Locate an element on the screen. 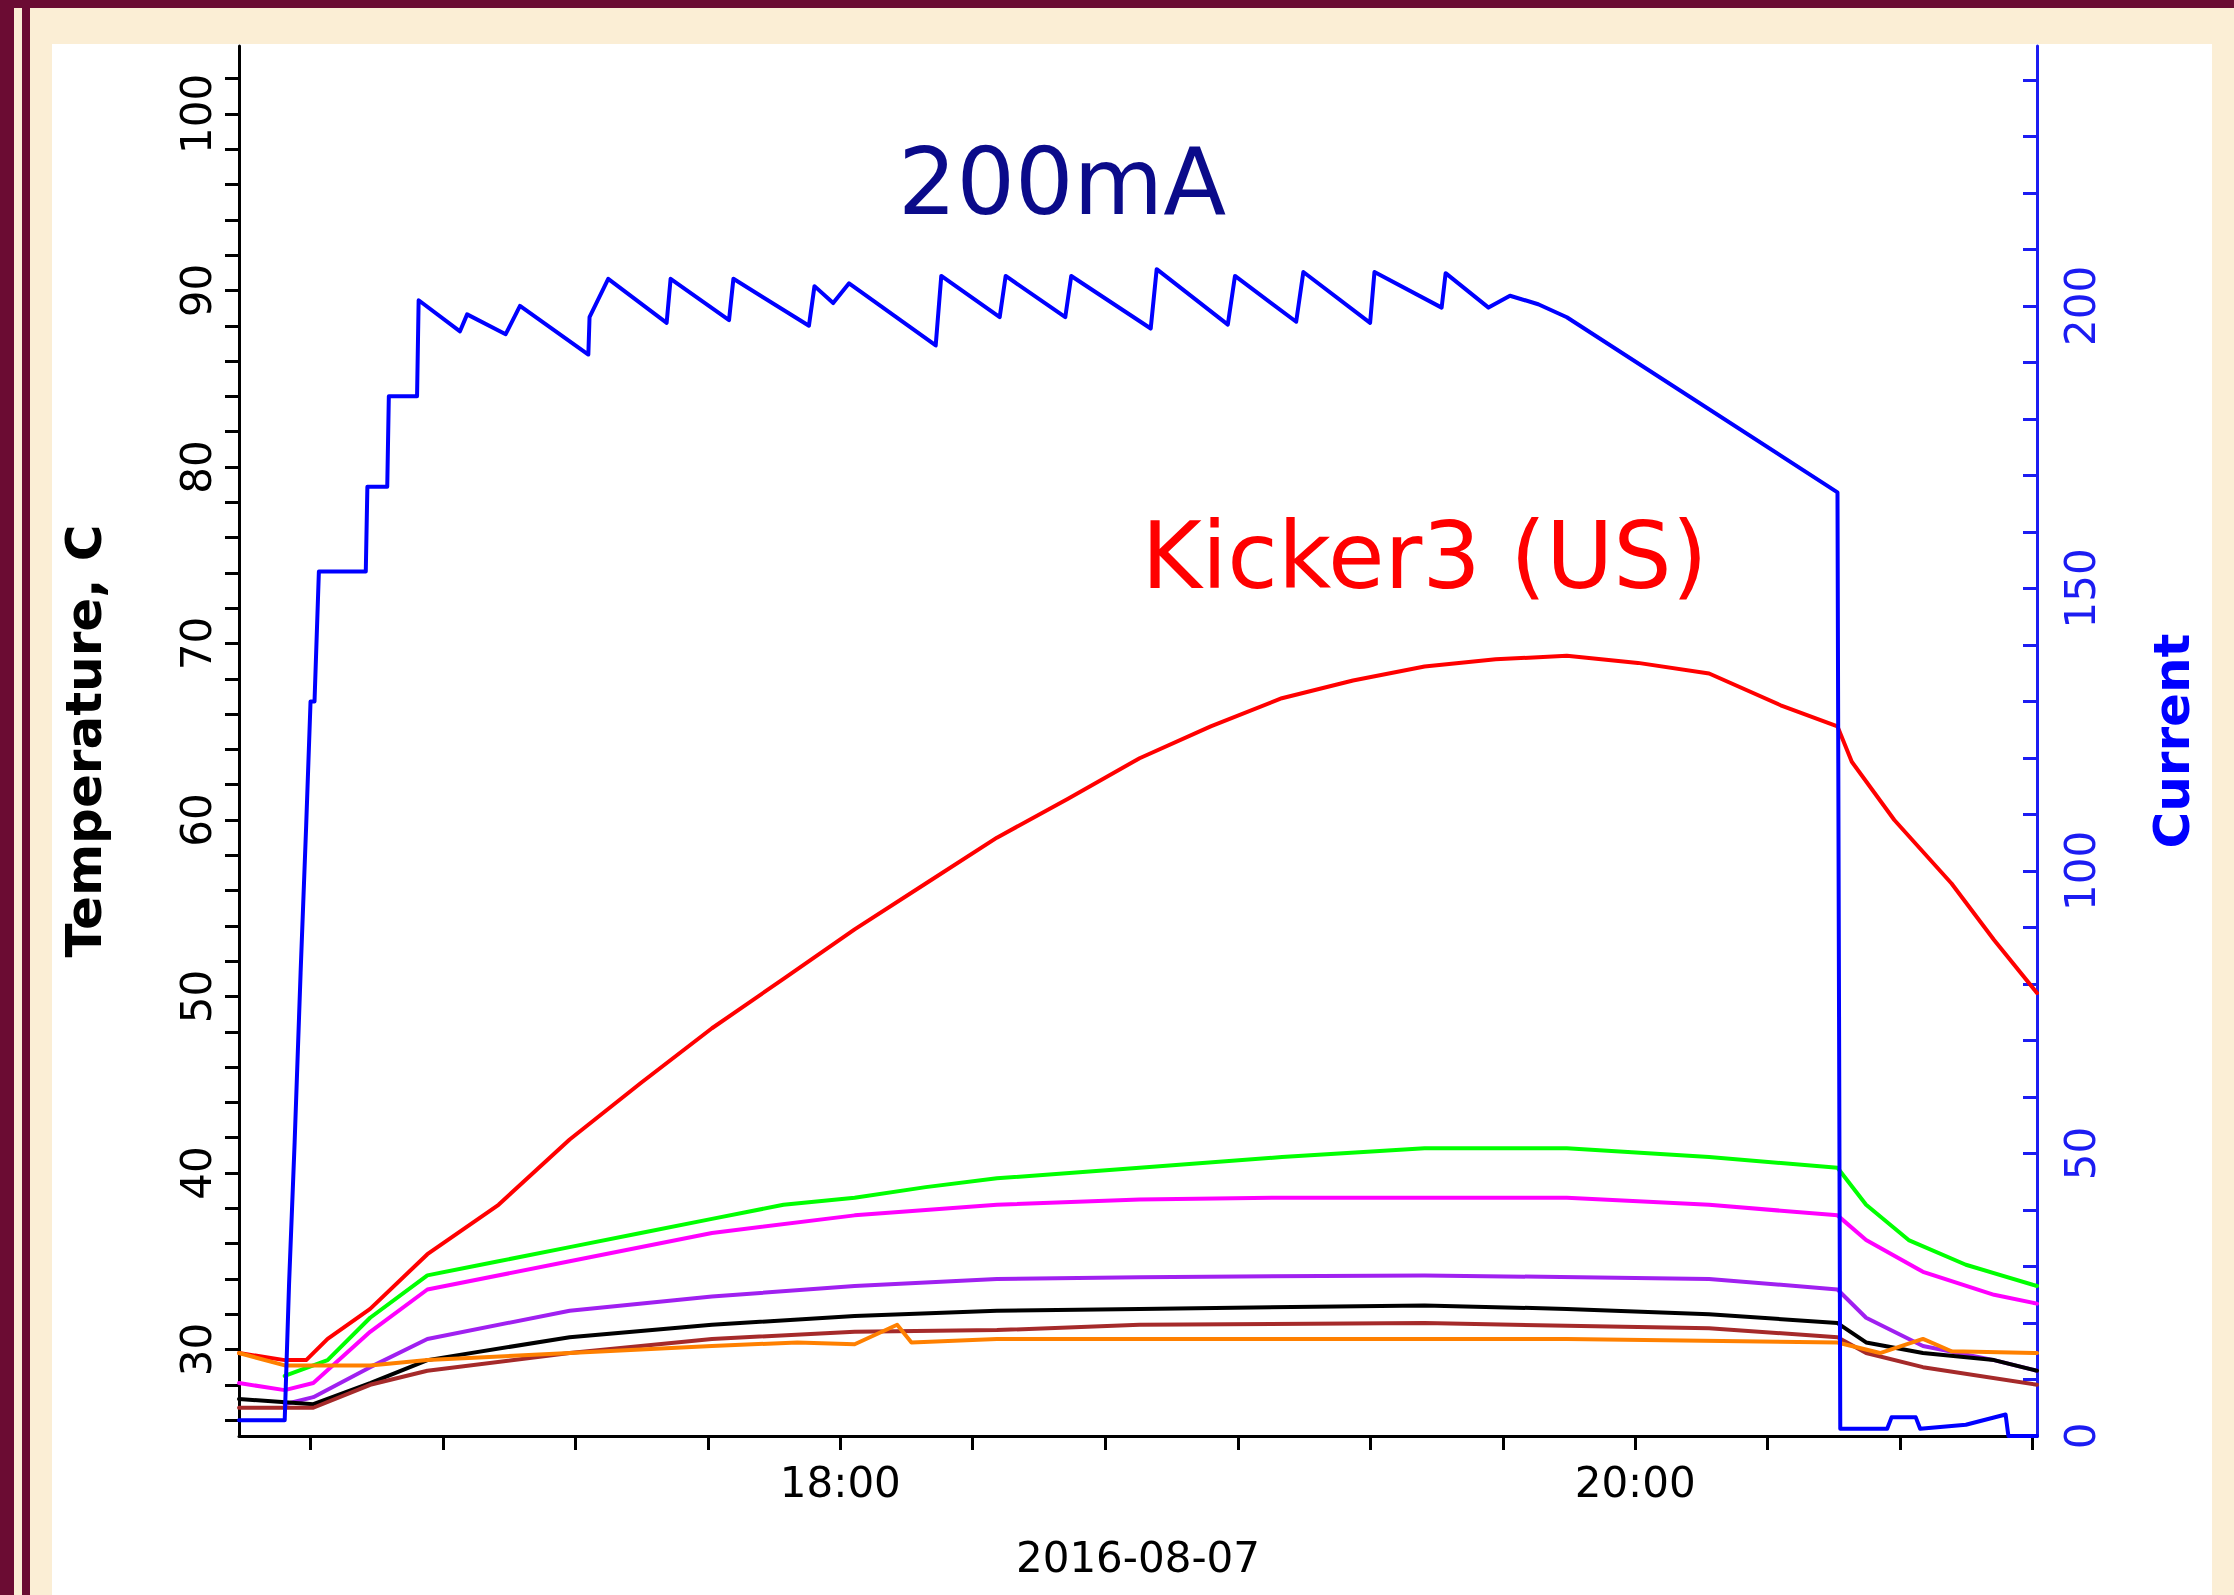 The height and width of the screenshot is (1595, 2234). y2-tick-label: 100 is located at coordinates (2080, 871).